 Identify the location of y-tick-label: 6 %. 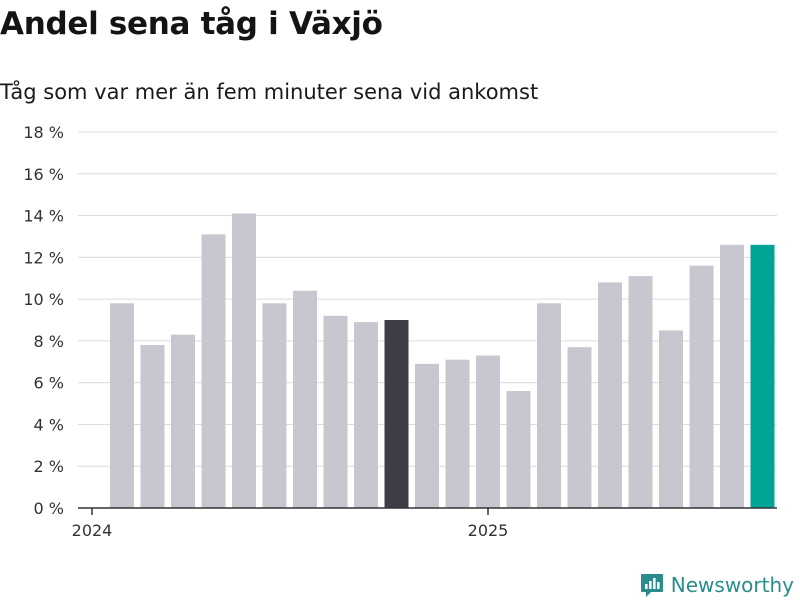
(49, 383).